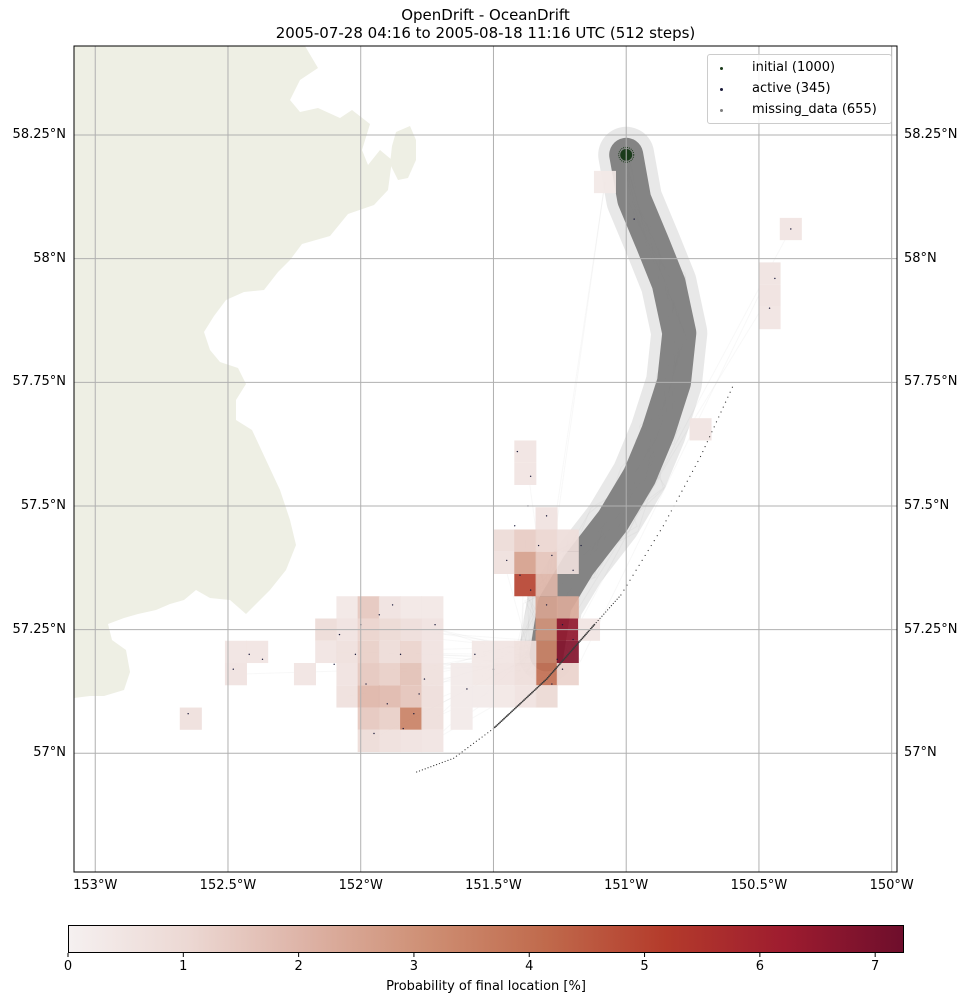  Describe the element at coordinates (39, 135) in the screenshot. I see `lat-label-left: 58.25°N` at that location.